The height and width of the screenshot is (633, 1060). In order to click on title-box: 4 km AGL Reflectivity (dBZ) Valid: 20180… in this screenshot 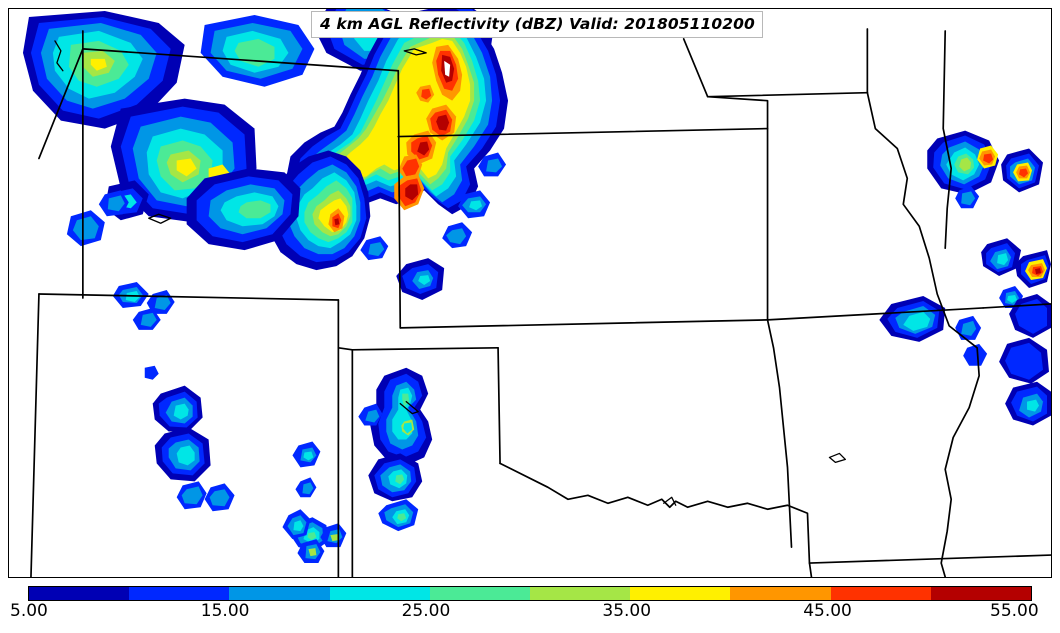, I will do `click(537, 24)`.